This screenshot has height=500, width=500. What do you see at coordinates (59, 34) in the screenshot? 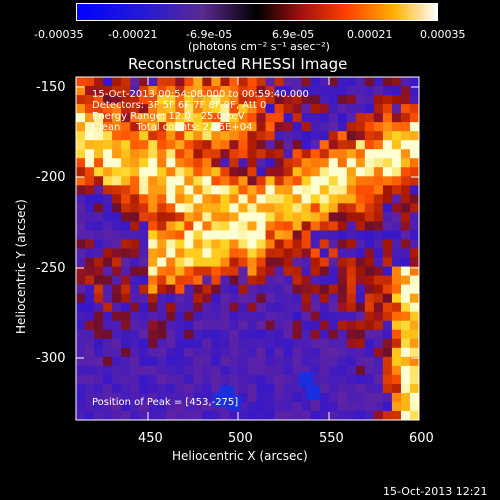
I see `colorbar-tick: -0.00035` at bounding box center [59, 34].